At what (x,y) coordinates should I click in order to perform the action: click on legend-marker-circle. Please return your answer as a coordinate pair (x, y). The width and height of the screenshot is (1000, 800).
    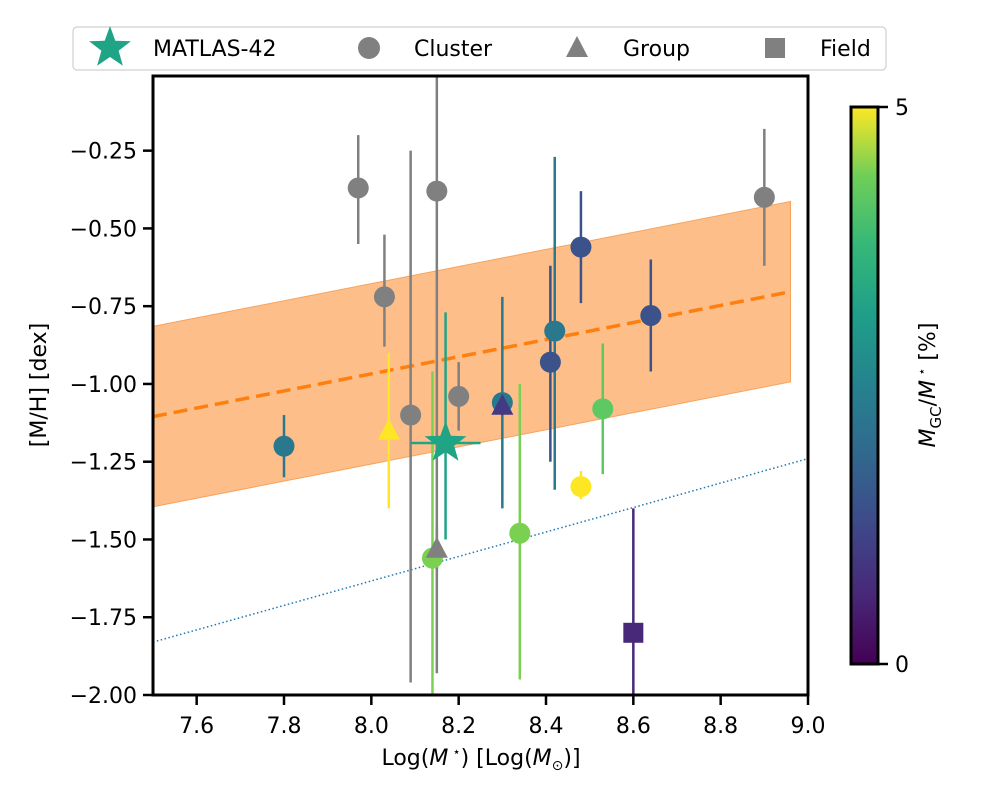
    Looking at the image, I should click on (369, 48).